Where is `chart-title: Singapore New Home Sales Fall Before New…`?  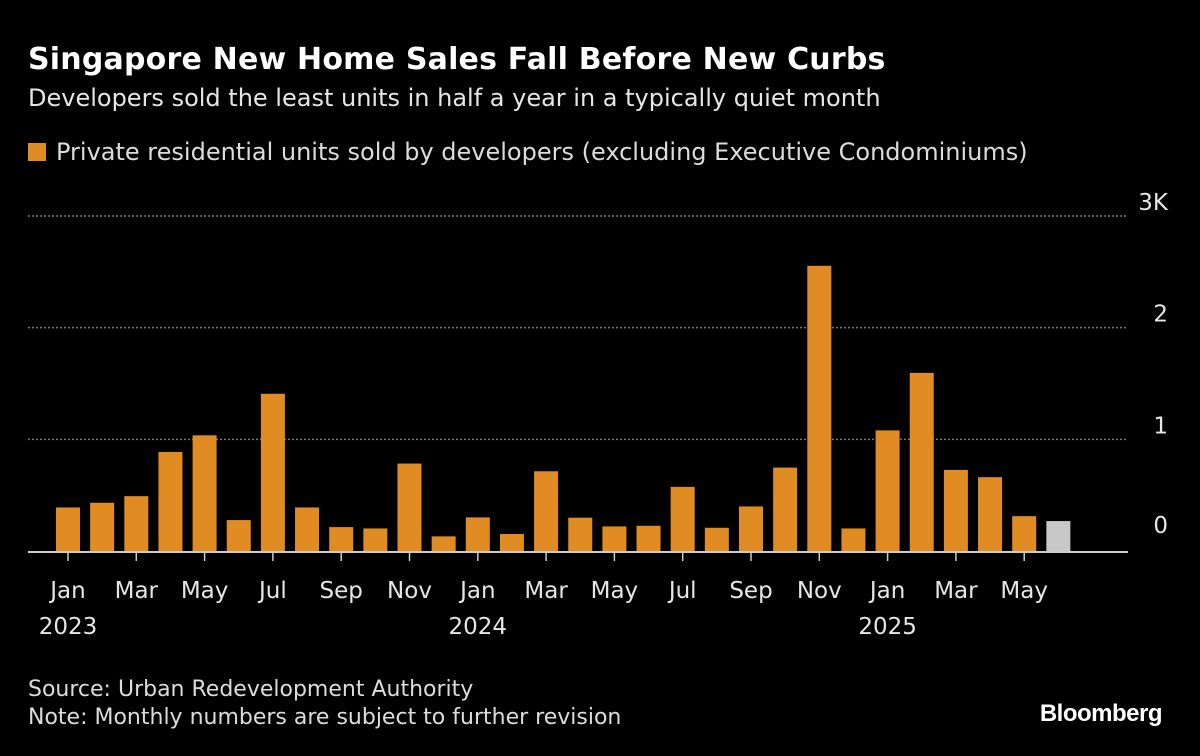 chart-title: Singapore New Home Sales Fall Before New… is located at coordinates (457, 59).